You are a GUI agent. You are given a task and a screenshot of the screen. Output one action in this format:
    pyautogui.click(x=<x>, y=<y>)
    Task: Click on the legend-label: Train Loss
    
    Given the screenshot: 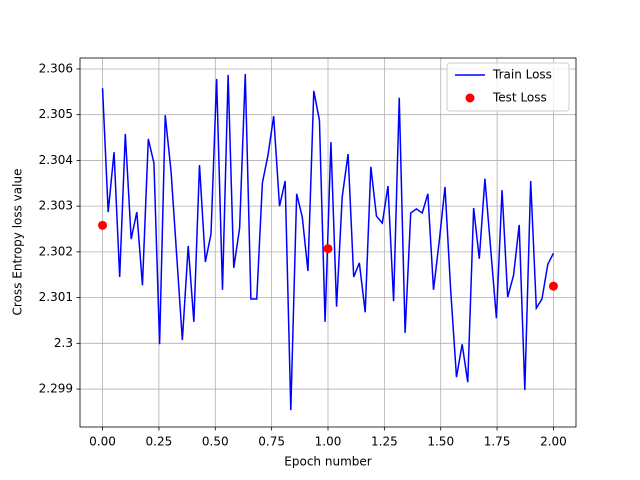 What is the action you would take?
    pyautogui.click(x=522, y=75)
    